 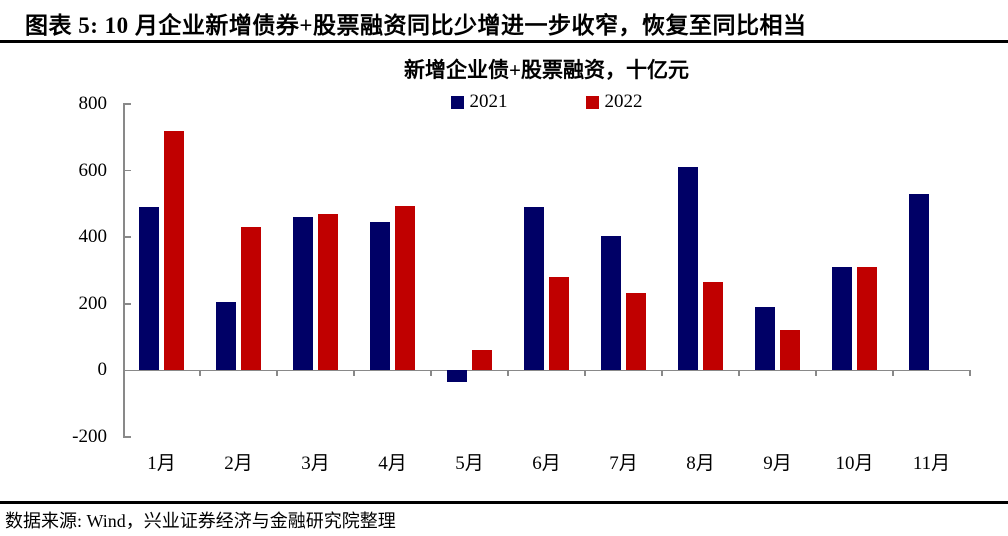 What do you see at coordinates (380, 296) in the screenshot?
I see `bar-2021-4月` at bounding box center [380, 296].